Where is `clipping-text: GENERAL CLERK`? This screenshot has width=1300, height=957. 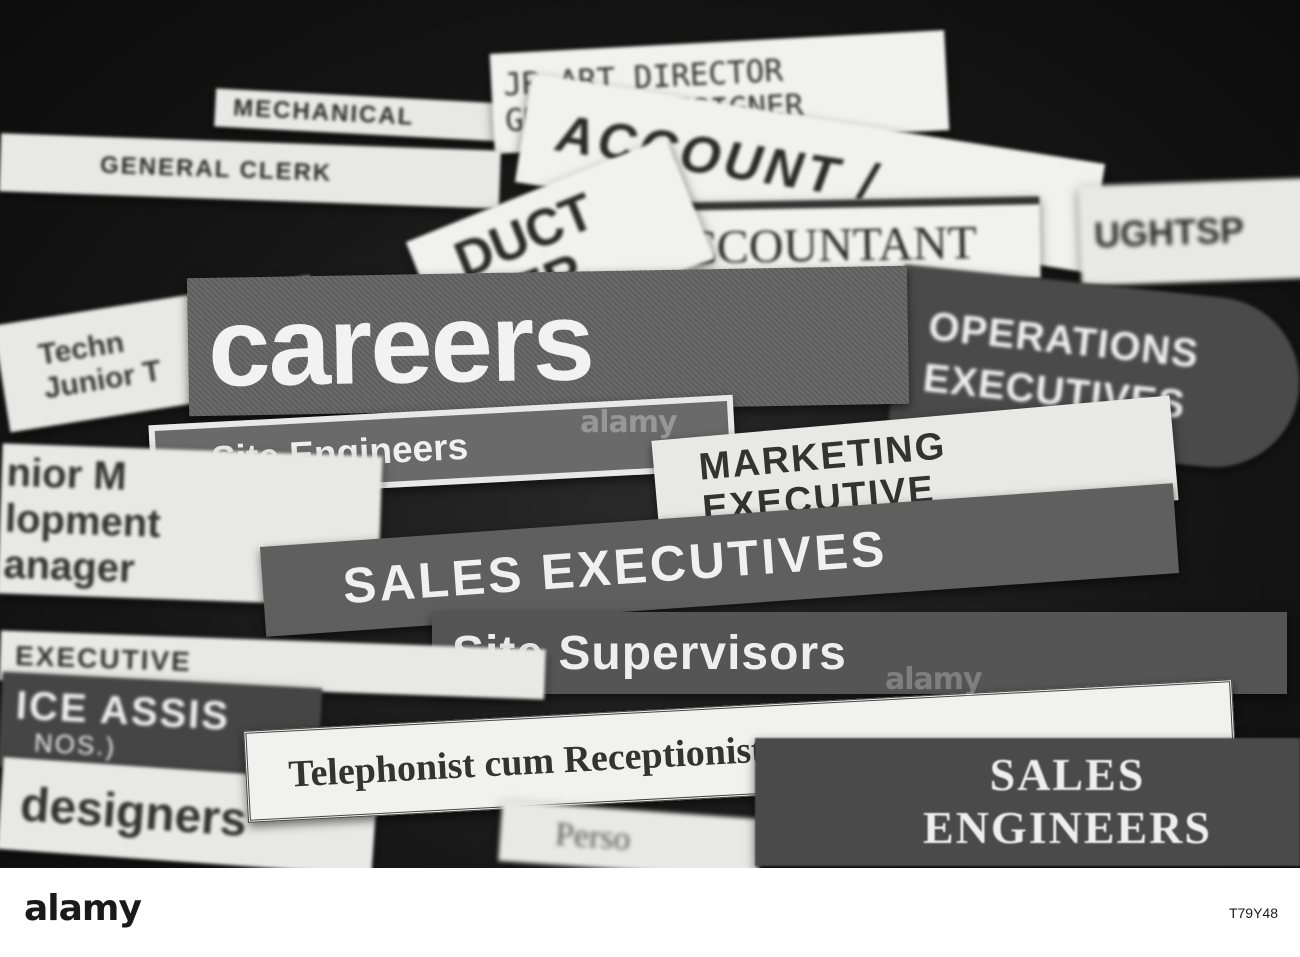
clipping-text: GENERAL CLERK is located at coordinates (216, 169).